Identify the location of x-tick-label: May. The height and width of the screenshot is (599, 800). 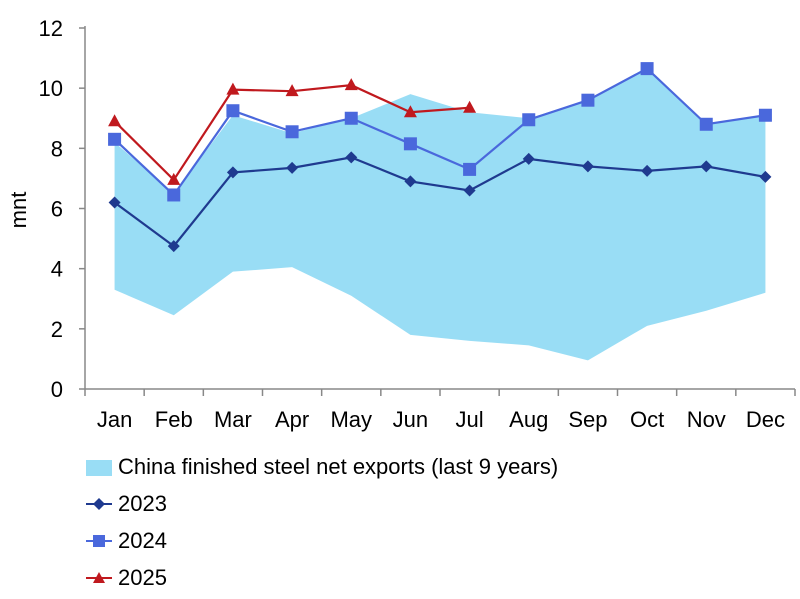
(351, 419).